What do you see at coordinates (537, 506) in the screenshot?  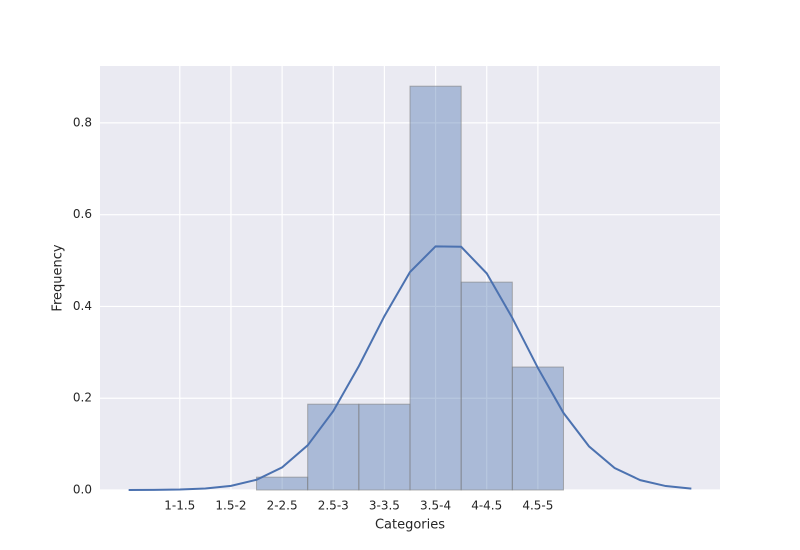 I see `x-tick-label: 4.5-5` at bounding box center [537, 506].